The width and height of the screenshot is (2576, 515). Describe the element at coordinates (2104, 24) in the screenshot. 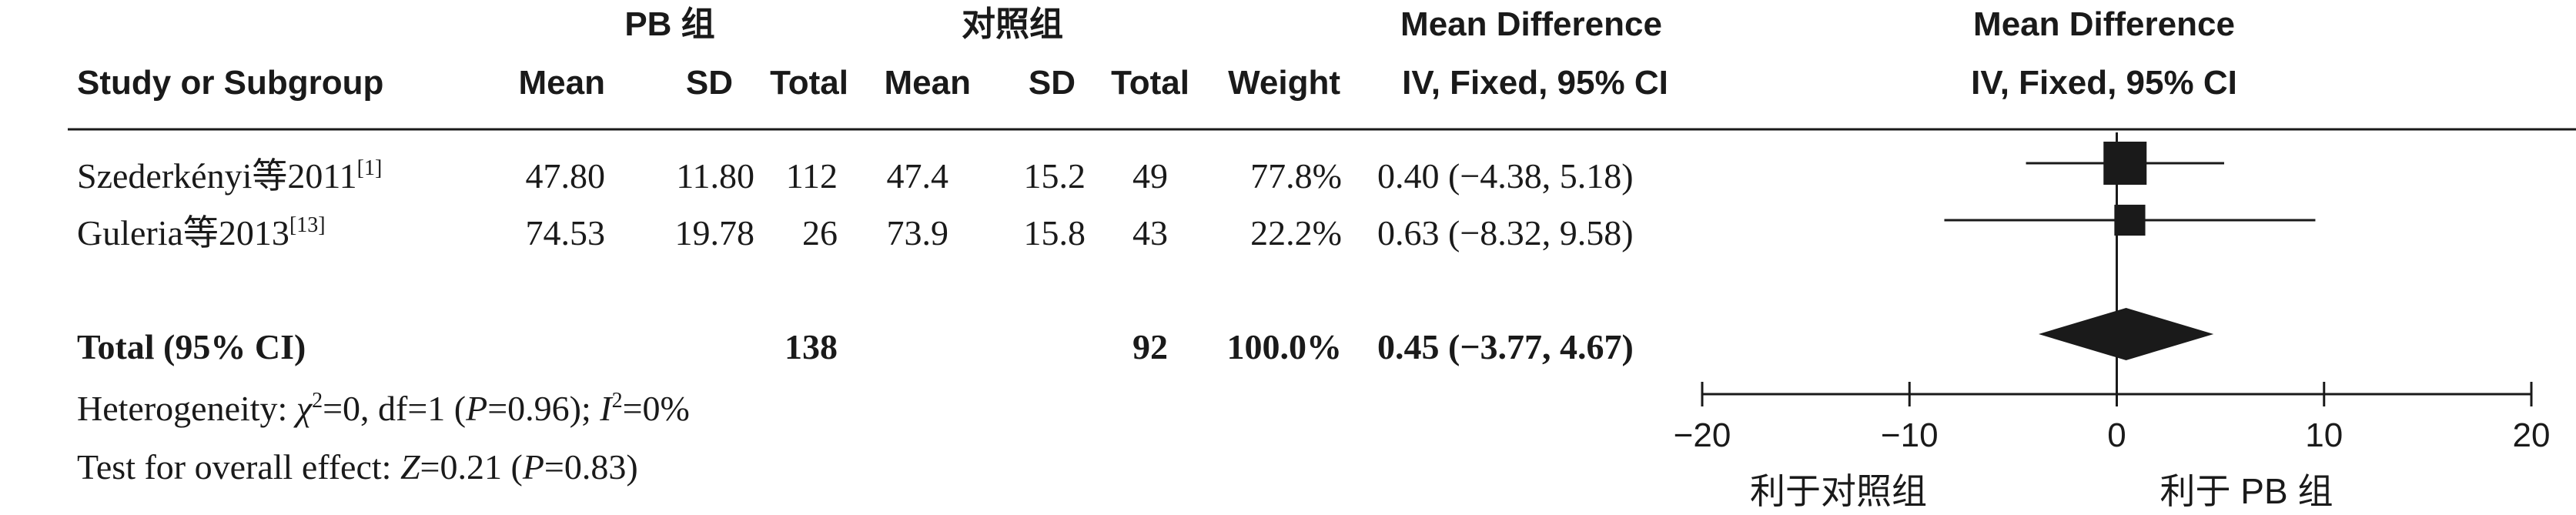

I see `header-md-title-right: Mean Difference` at that location.